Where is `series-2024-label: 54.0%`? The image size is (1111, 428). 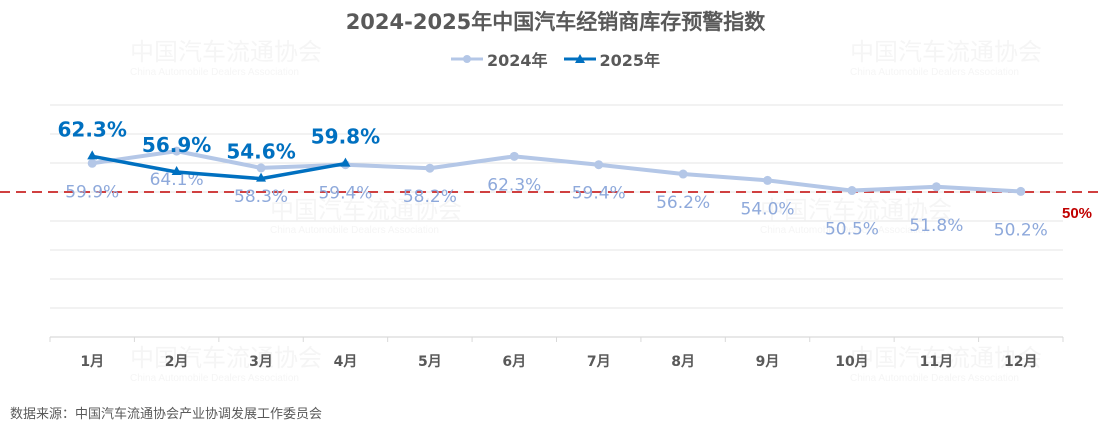
series-2024-label: 54.0% is located at coordinates (768, 209).